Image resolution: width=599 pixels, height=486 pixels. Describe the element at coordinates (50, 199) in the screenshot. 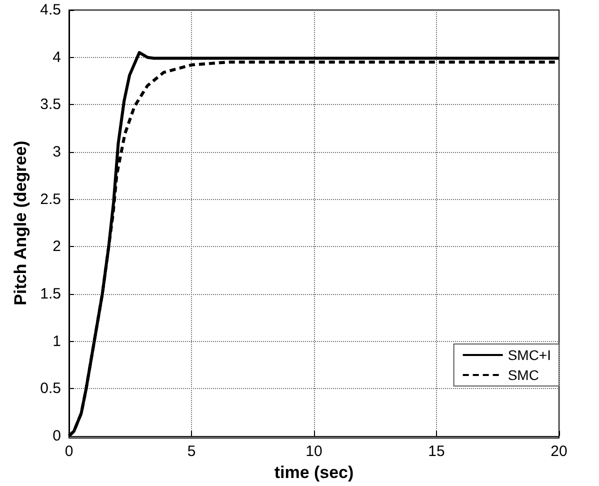

I see `y-tick-label: 2.5` at that location.